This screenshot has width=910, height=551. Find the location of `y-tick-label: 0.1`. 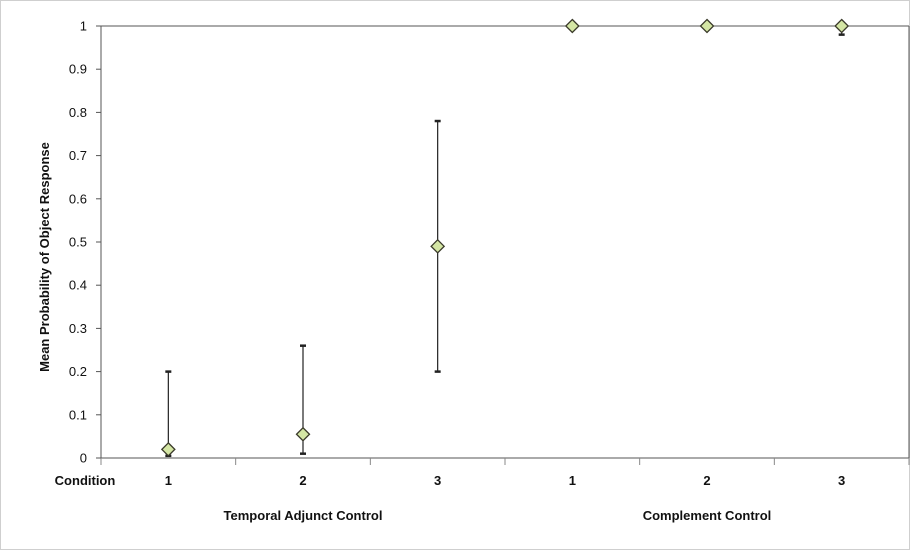

y-tick-label: 0.1 is located at coordinates (78, 414).